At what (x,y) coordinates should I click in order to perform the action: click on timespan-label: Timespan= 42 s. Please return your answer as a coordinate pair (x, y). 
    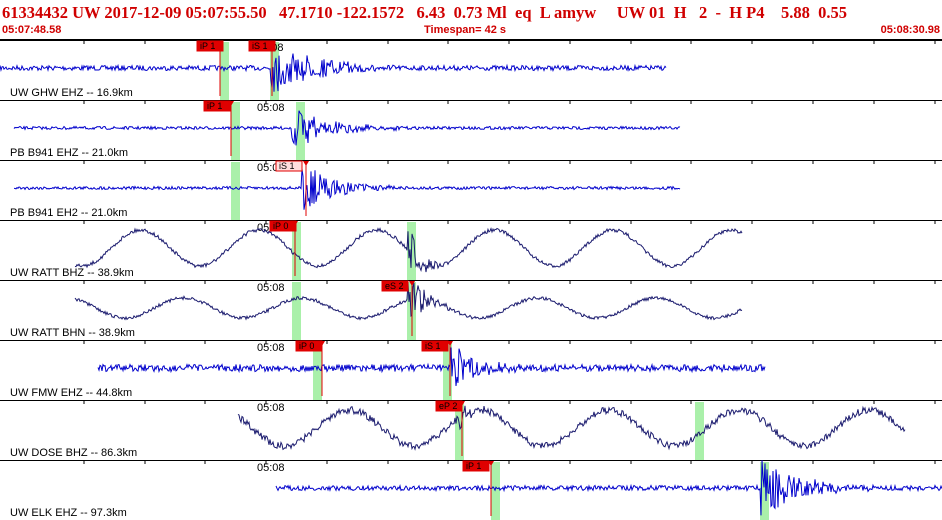
    Looking at the image, I should click on (465, 30).